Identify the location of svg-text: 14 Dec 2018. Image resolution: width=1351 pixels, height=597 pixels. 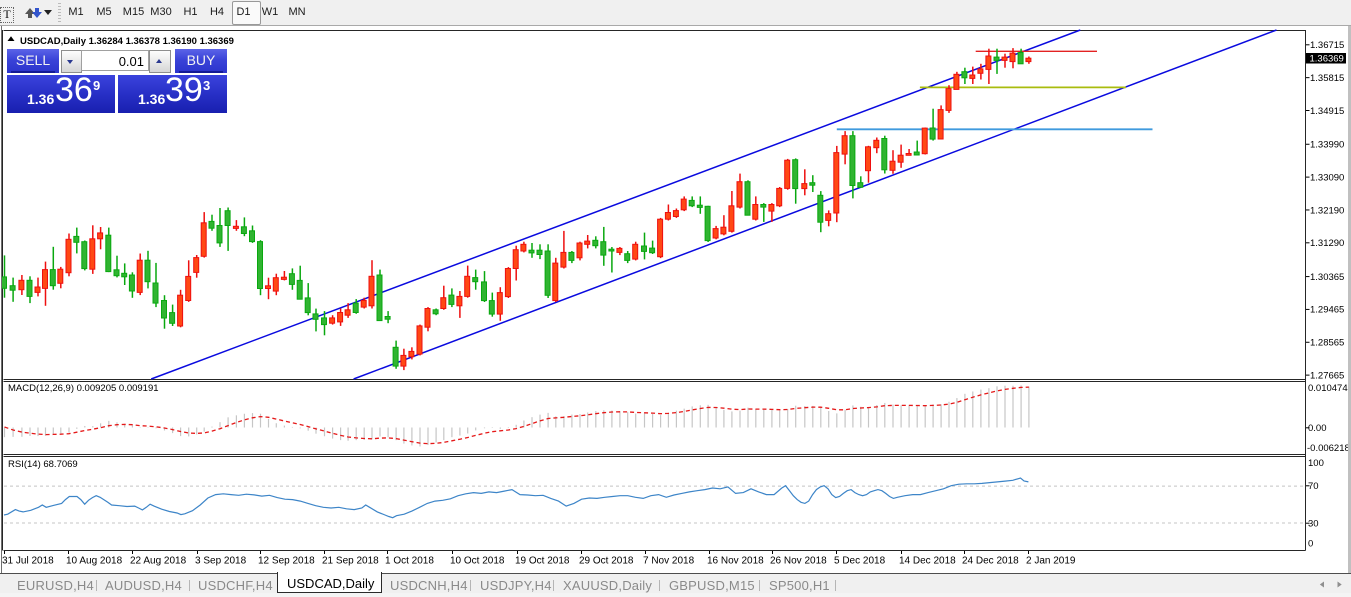
(927, 561).